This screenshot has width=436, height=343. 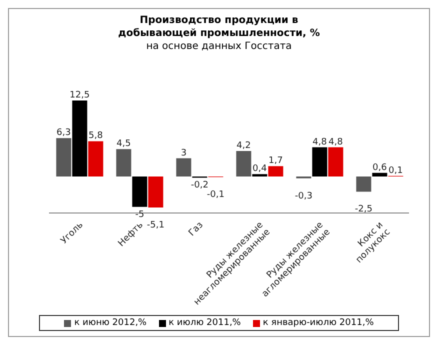 What do you see at coordinates (96, 136) in the screenshot?
I see `data-label: 5,8` at bounding box center [96, 136].